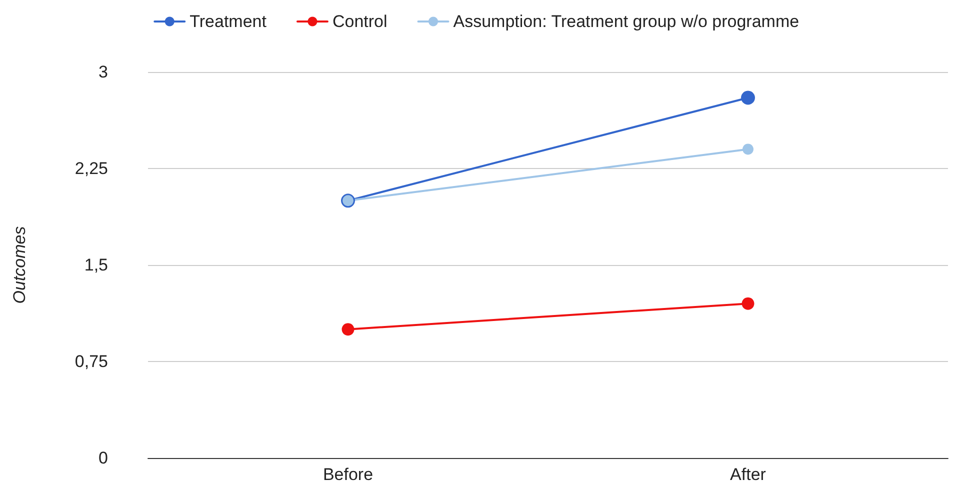  What do you see at coordinates (360, 21) in the screenshot?
I see `legend-label: Control` at bounding box center [360, 21].